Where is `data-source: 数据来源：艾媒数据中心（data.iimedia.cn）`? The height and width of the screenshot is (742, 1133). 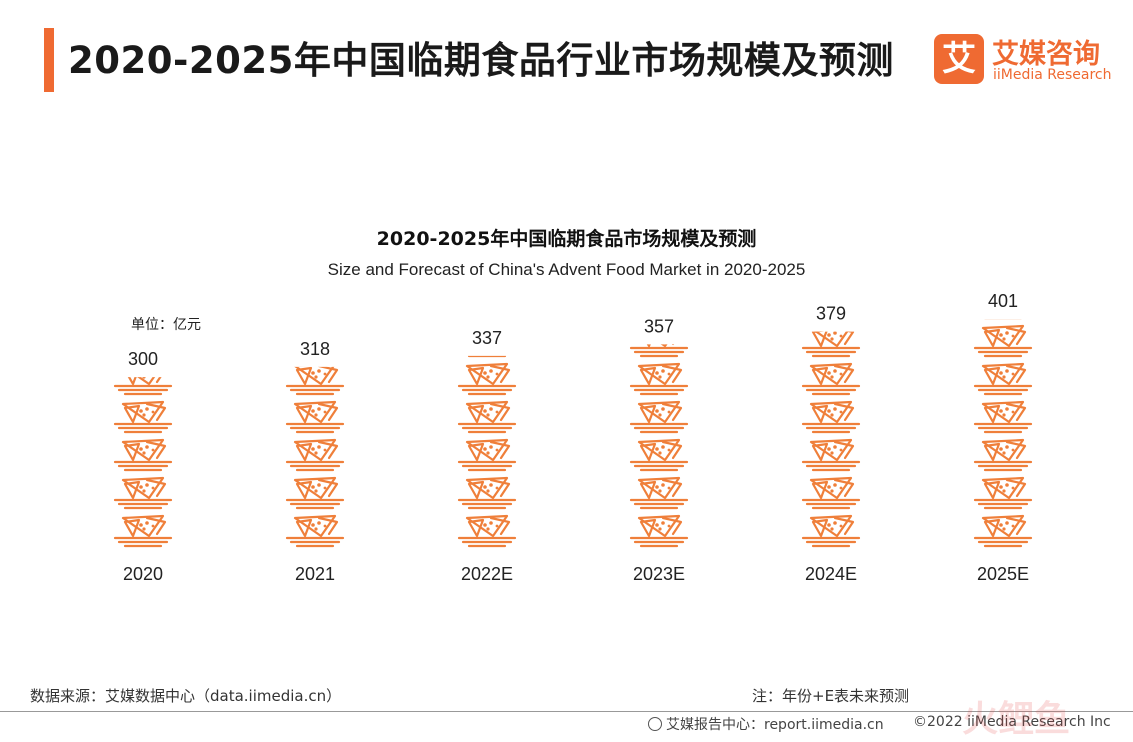 data-source: 数据来源：艾媒数据中心（data.iimedia.cn） is located at coordinates (186, 696).